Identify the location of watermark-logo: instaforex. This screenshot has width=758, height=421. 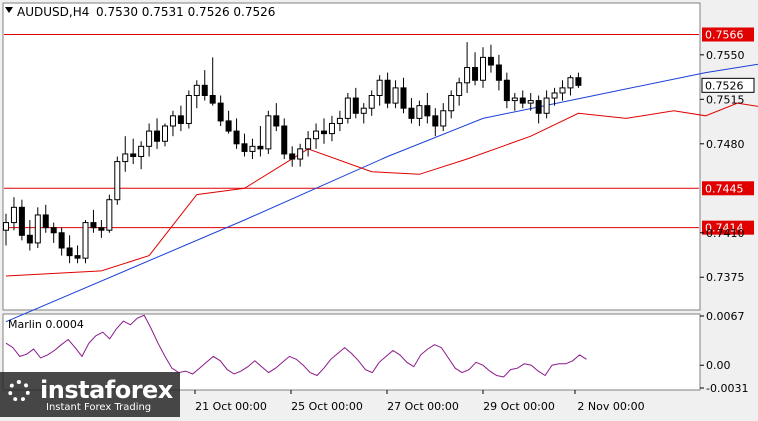
(106, 390).